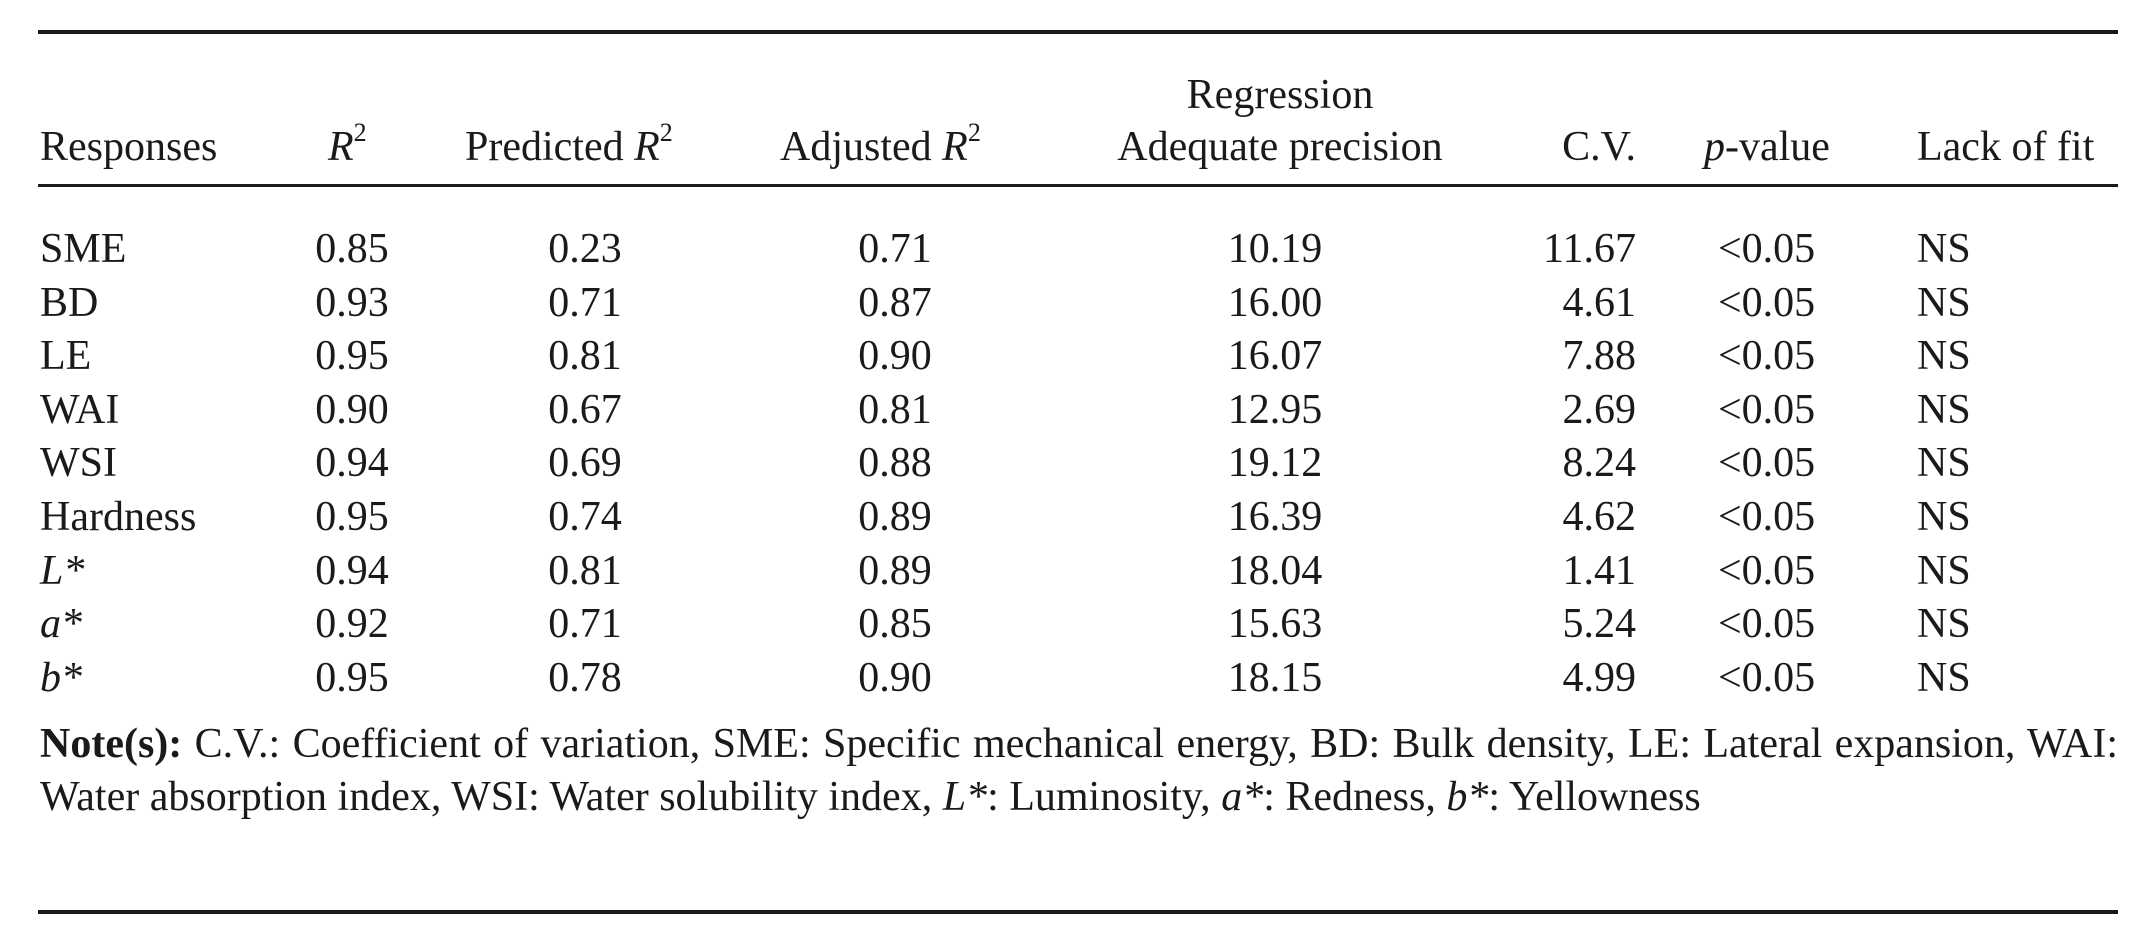 The image size is (2151, 949). What do you see at coordinates (1078, 32) in the screenshot?
I see `table-top-rule` at bounding box center [1078, 32].